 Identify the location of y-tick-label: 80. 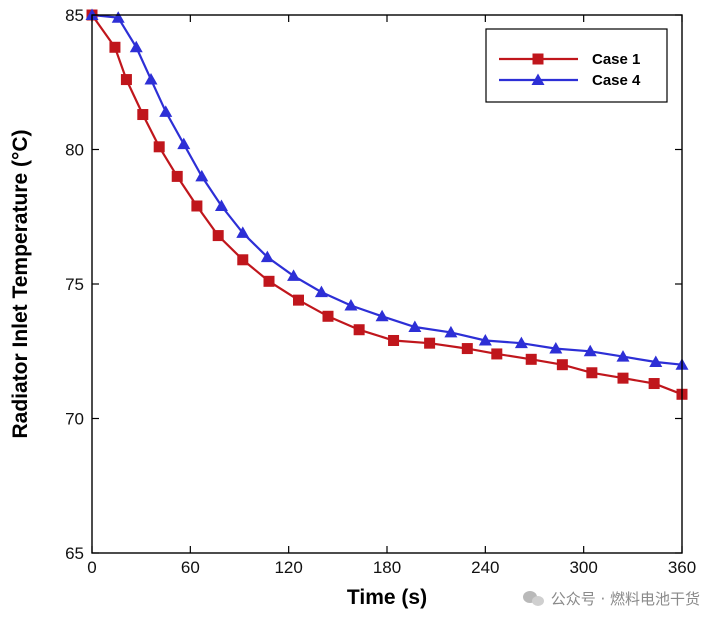
(74, 150).